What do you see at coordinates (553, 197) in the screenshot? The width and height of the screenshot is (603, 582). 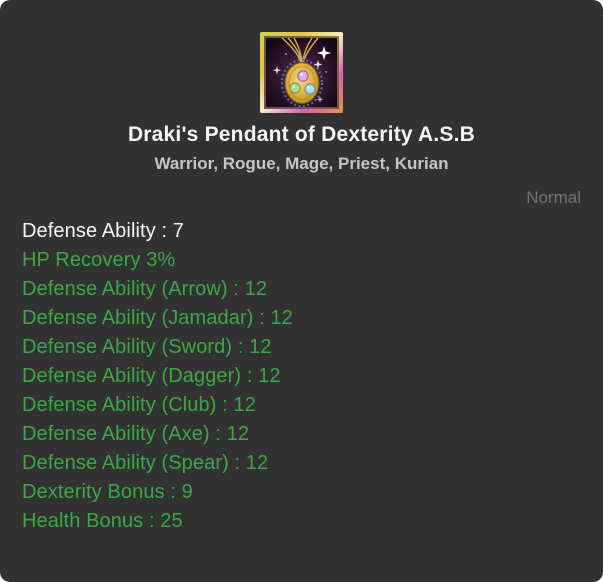 I see `item-rarity: Normal` at bounding box center [553, 197].